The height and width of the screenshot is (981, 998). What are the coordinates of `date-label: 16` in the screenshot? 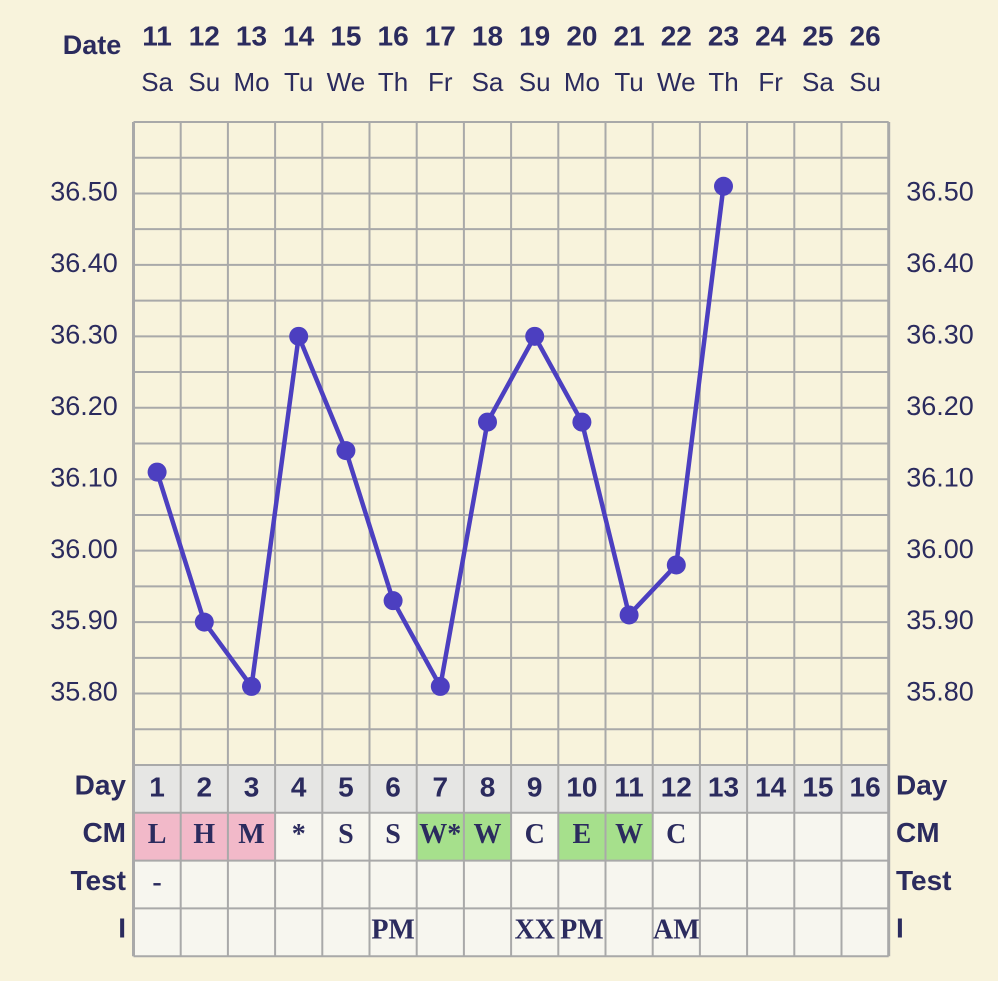 It's located at (393, 35).